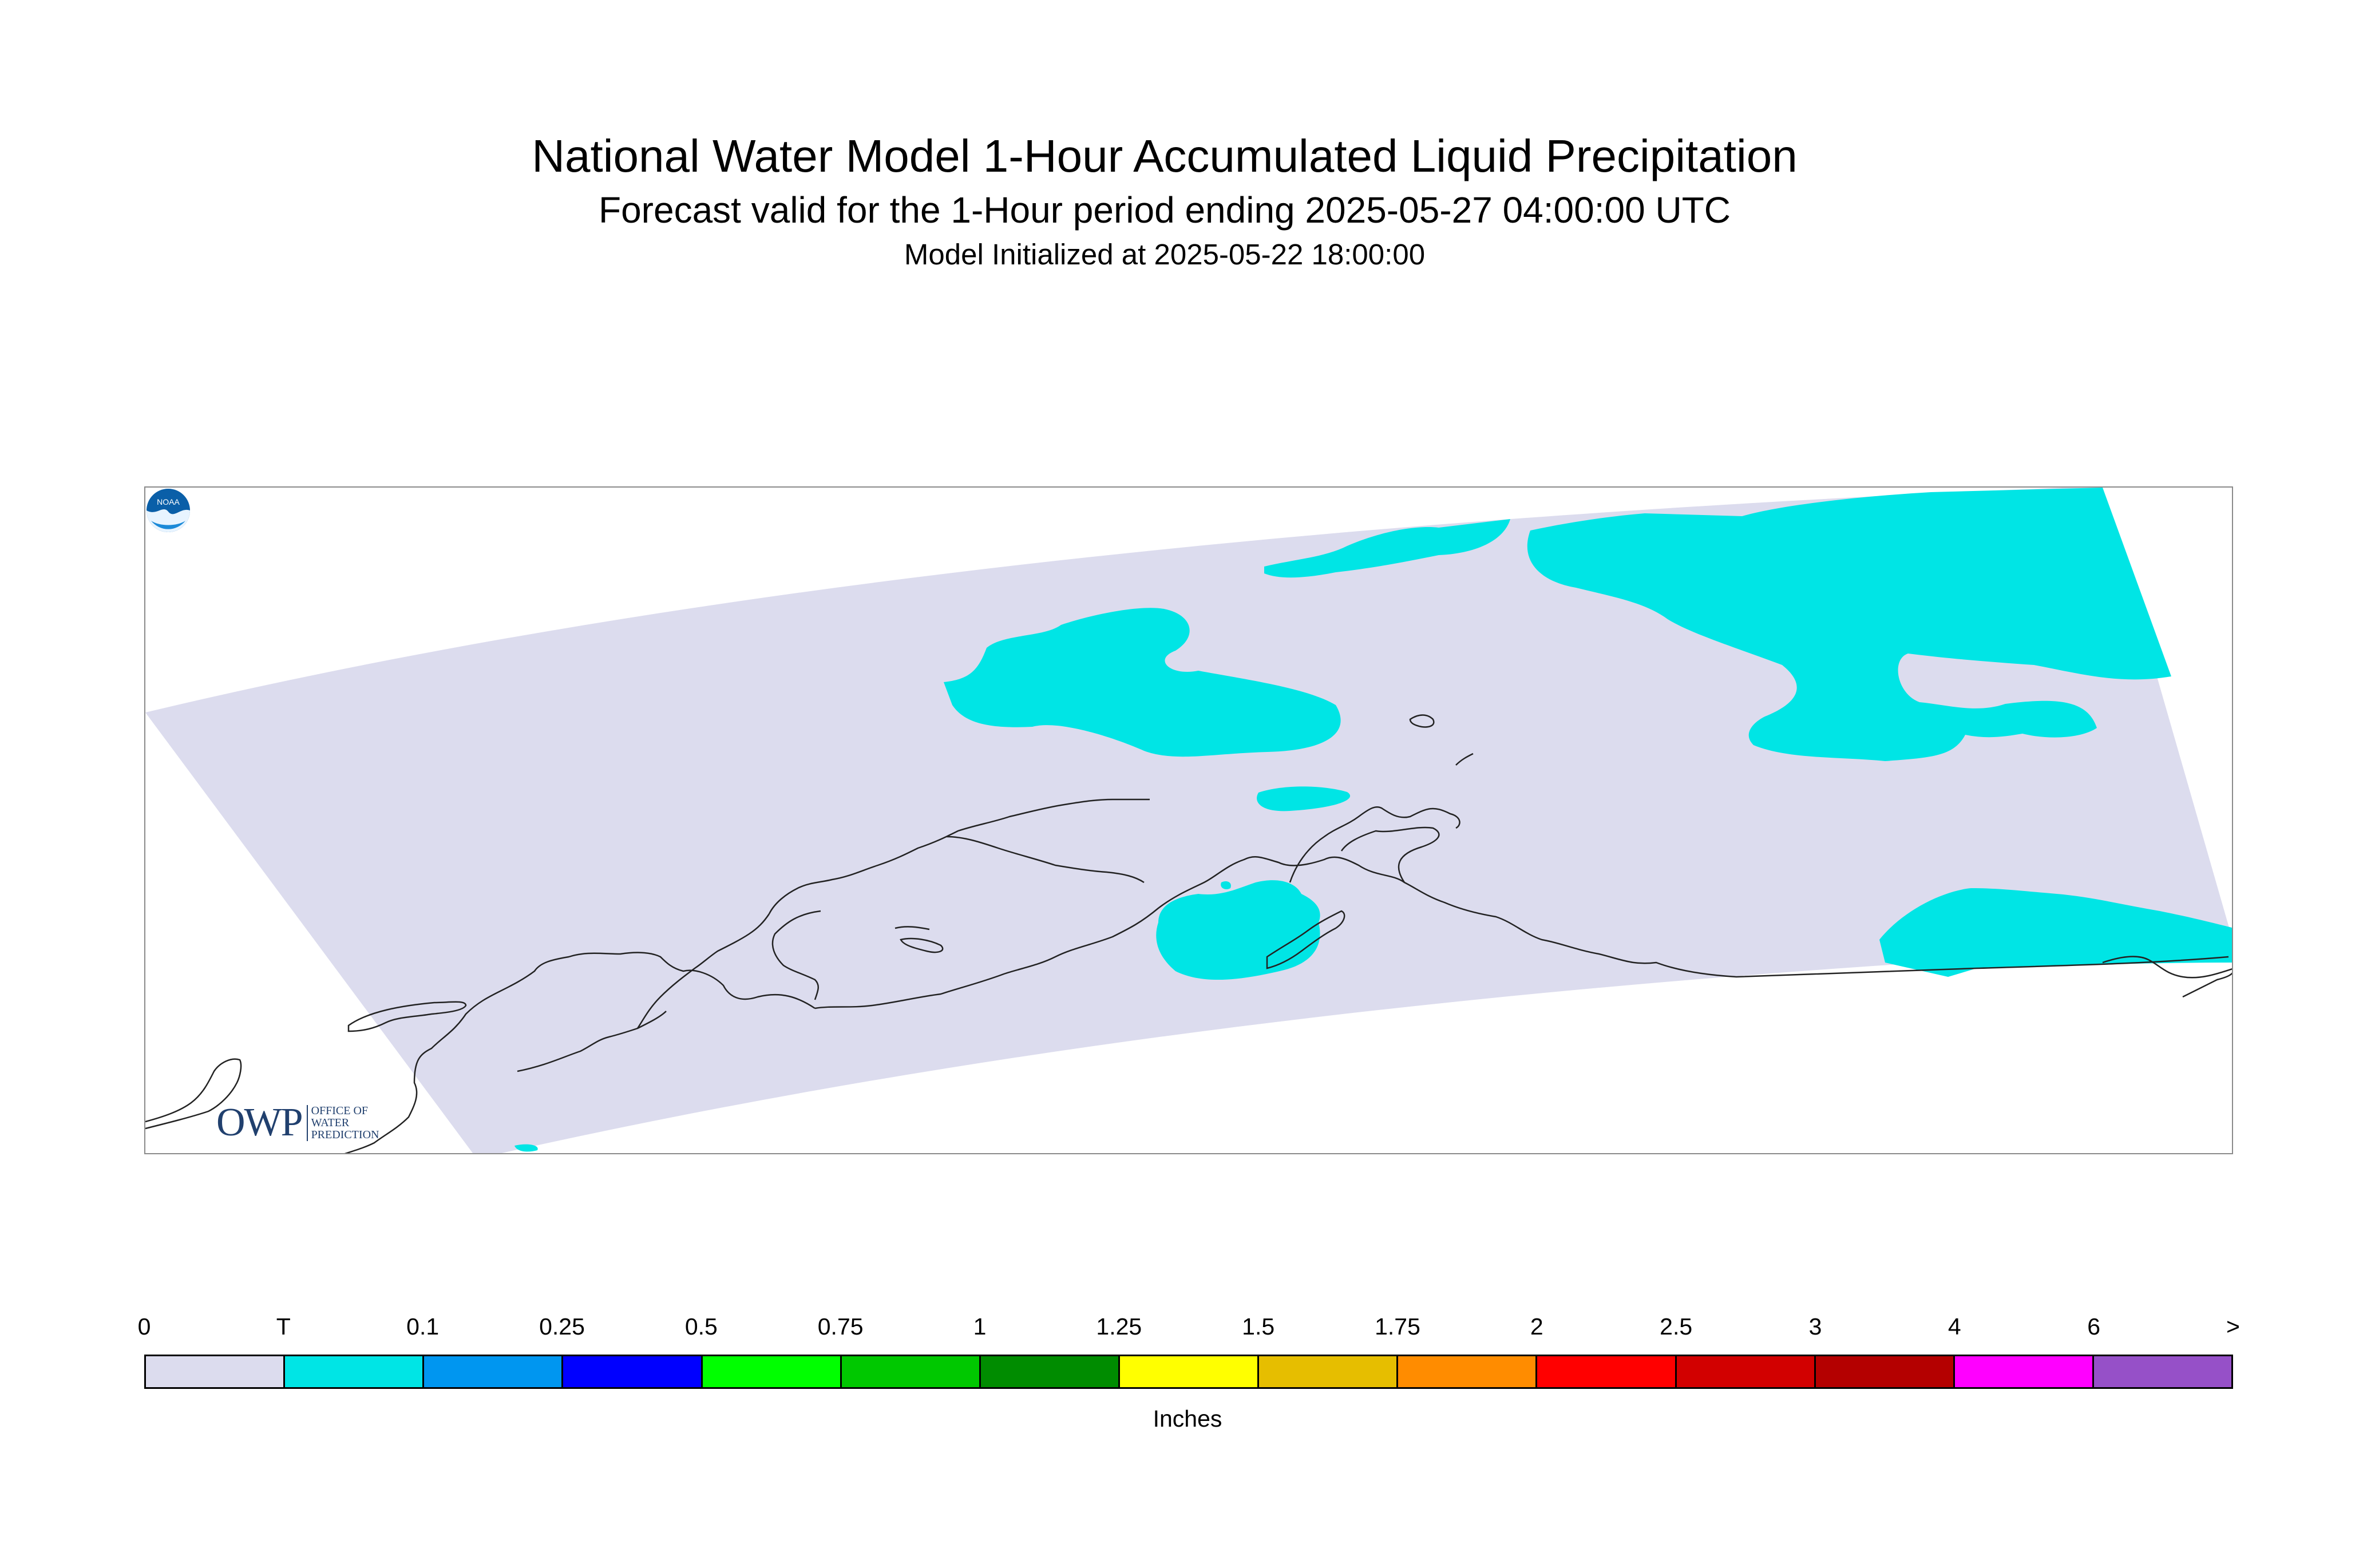  What do you see at coordinates (796, 955) in the screenshot?
I see `coastline-inland-arc` at bounding box center [796, 955].